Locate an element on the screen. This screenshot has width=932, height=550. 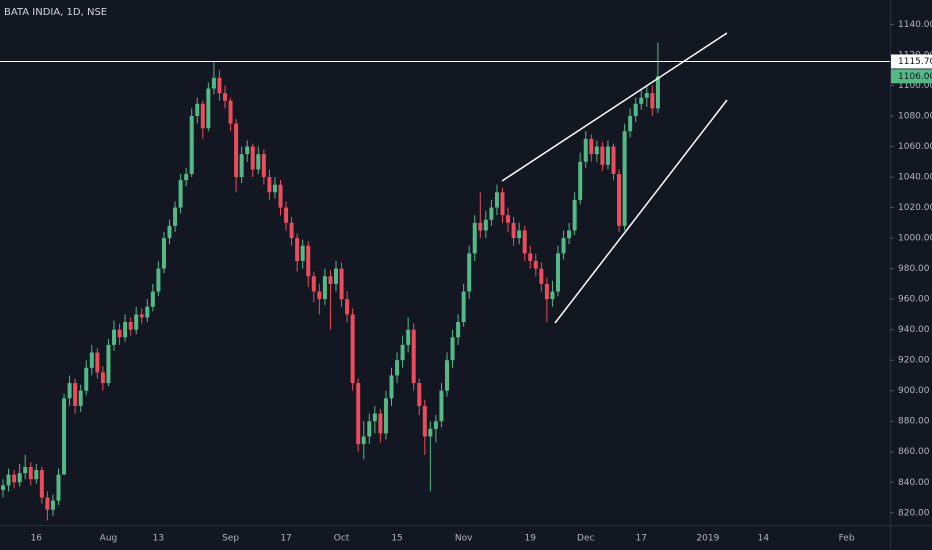
y-tick-label: 940.00 is located at coordinates (914, 330).